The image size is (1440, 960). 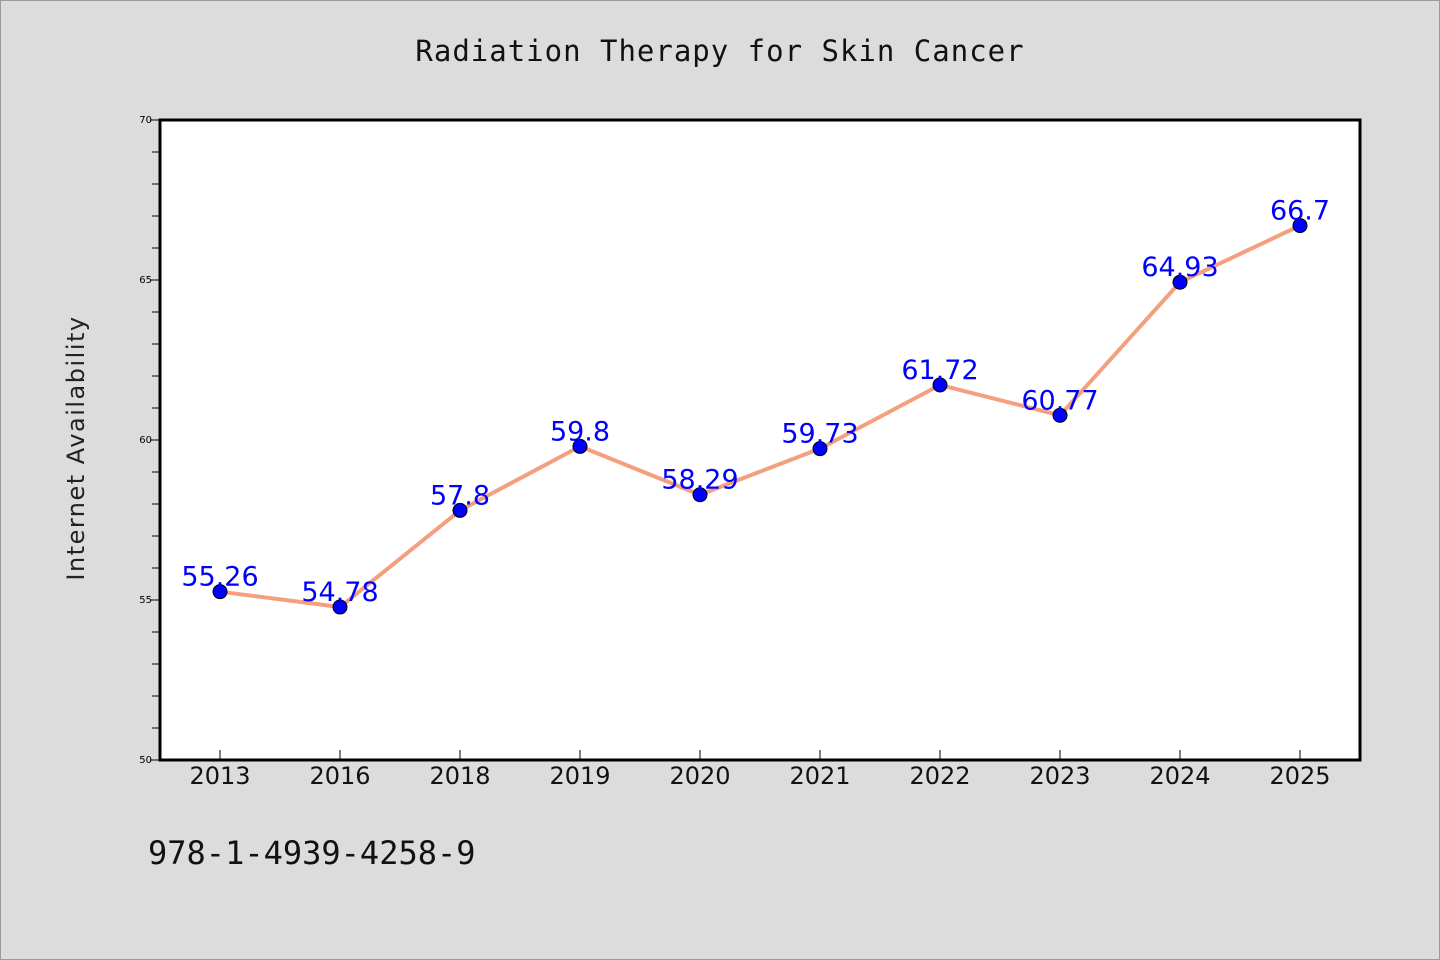 What do you see at coordinates (1300, 211) in the screenshot?
I see `data-label: 66.7` at bounding box center [1300, 211].